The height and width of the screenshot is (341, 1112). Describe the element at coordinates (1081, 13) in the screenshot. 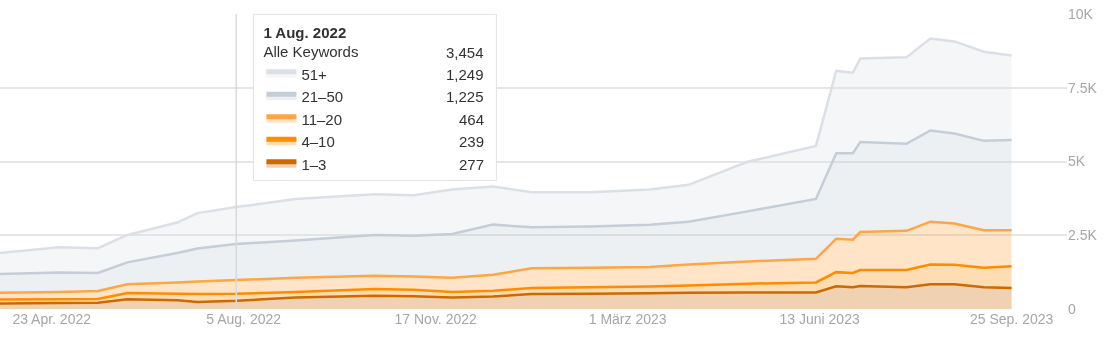

I see `y-tick-label: 10K` at that location.